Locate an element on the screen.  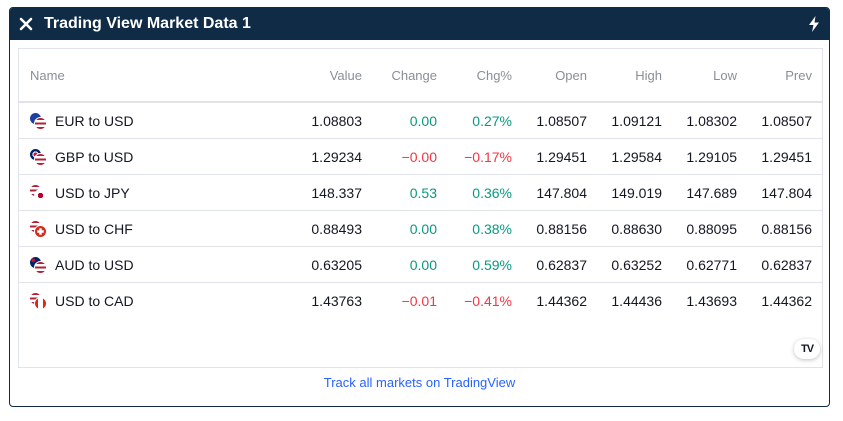
symbol-cell: EUR to USD is located at coordinates (120, 120).